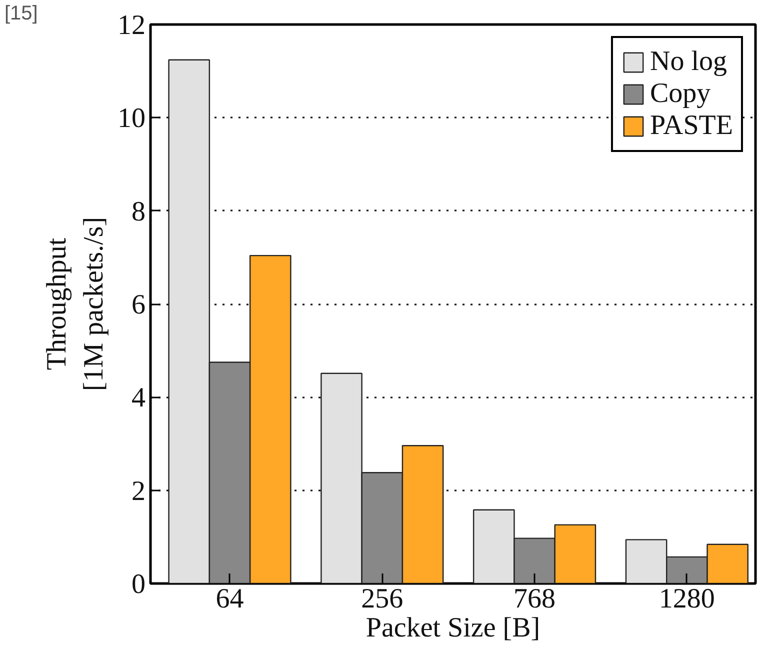  I want to click on x-tick-label: 64, so click(230, 599).